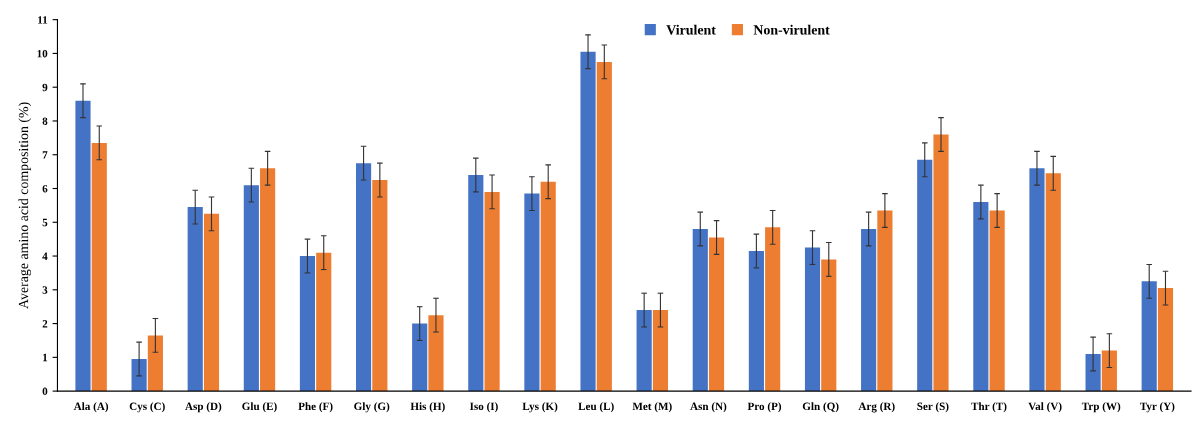 This screenshot has height=437, width=1197. Describe the element at coordinates (1157, 407) in the screenshot. I see `x-tick-label: Tyr (Y)` at that location.